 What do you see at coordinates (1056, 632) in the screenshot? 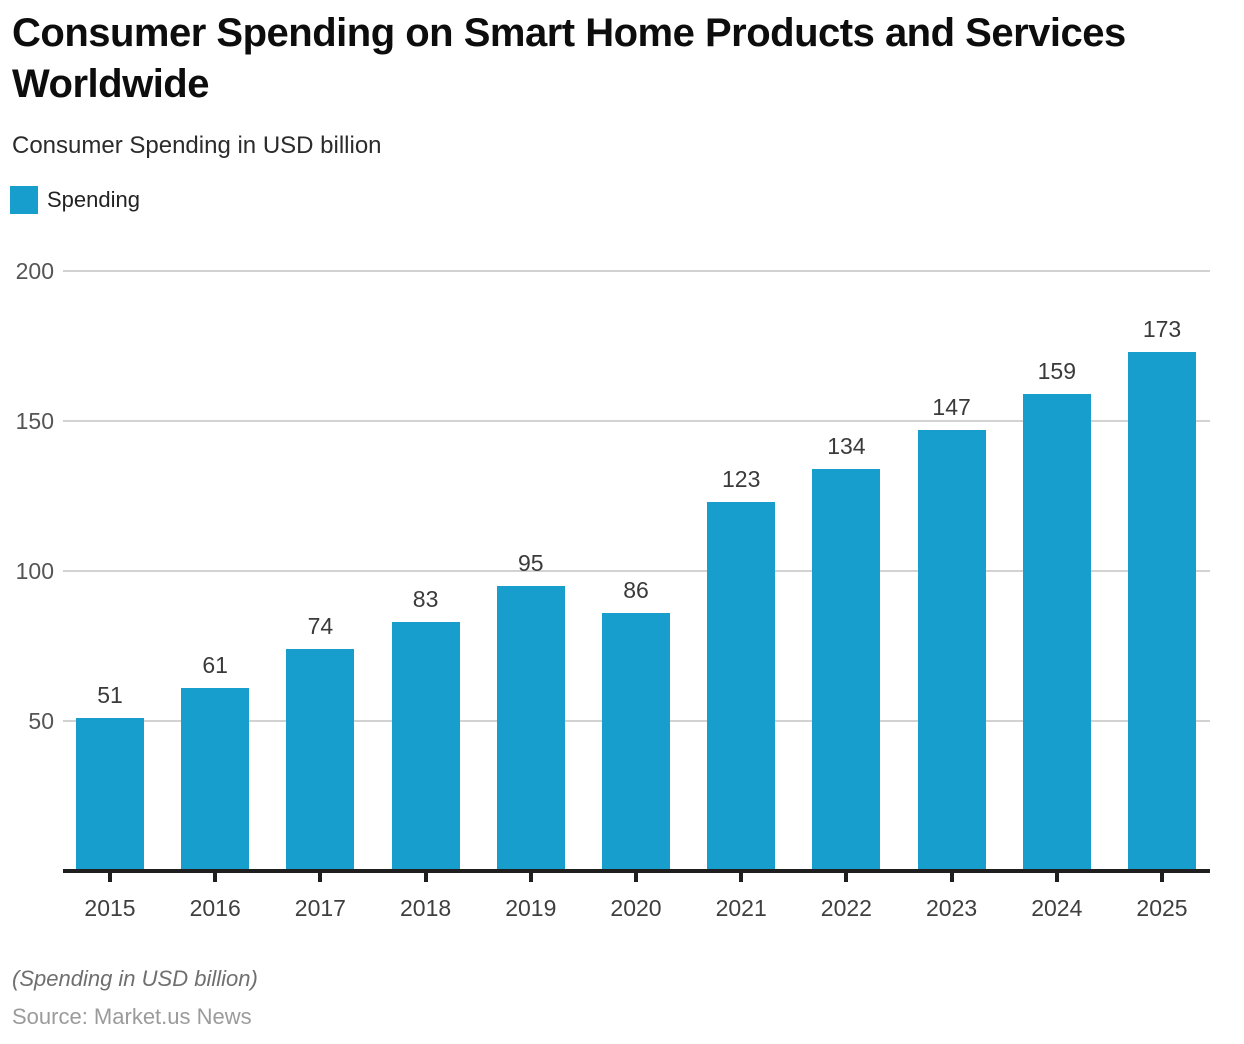
I see `bar-2024` at bounding box center [1056, 632].